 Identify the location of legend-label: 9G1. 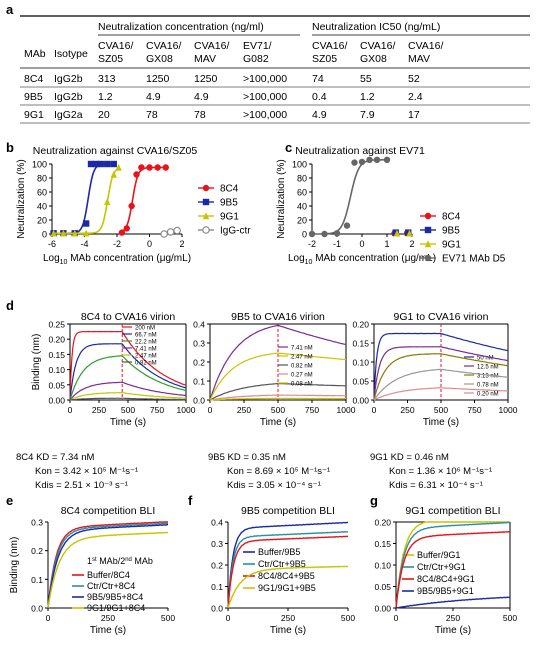
(451, 245).